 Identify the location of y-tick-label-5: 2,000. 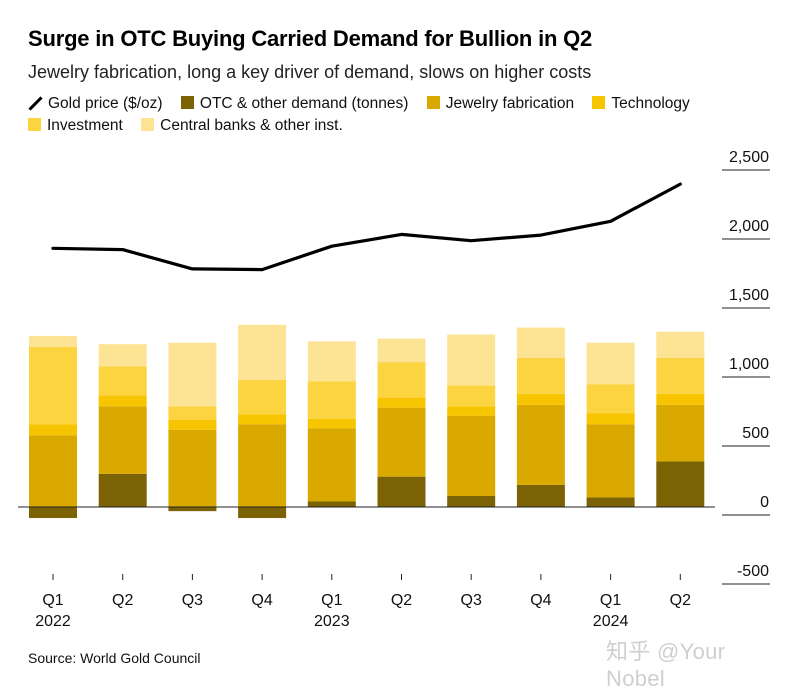
(749, 226).